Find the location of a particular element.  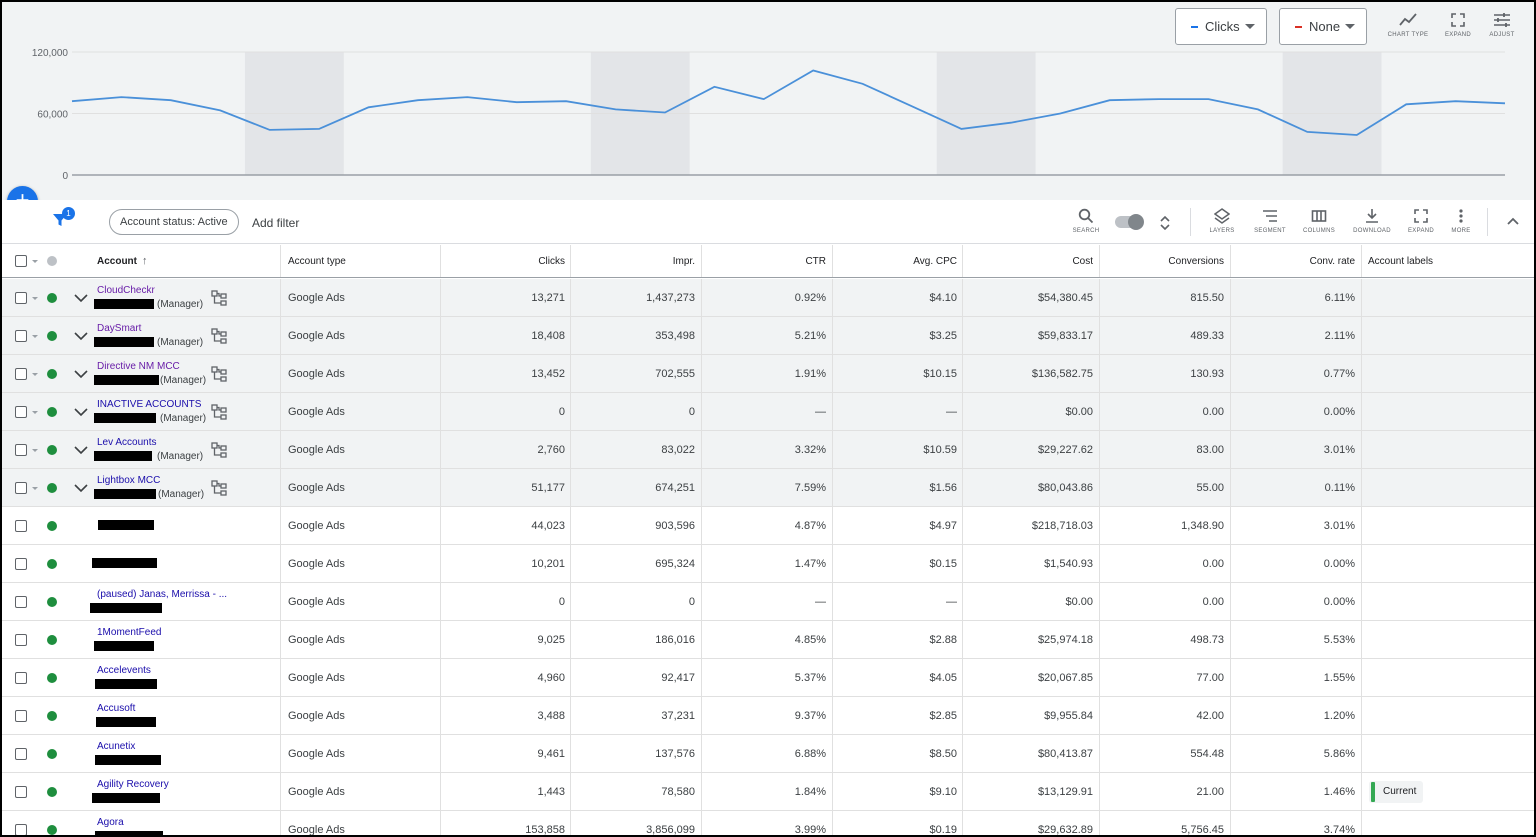

sort-arrows-icon is located at coordinates (1165, 223).